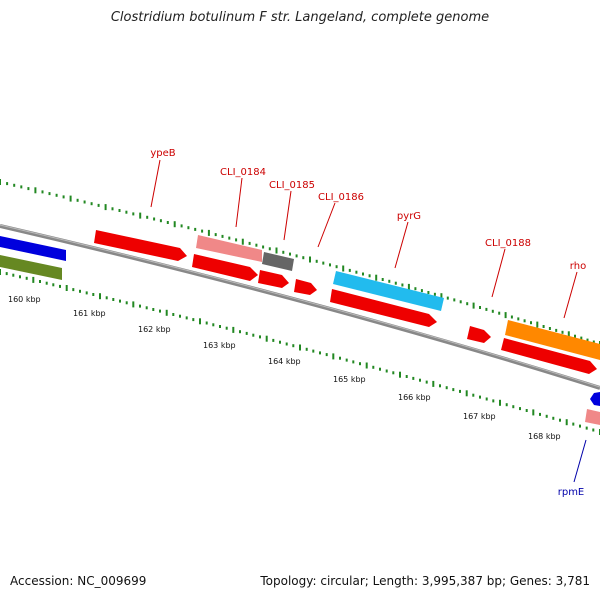 The height and width of the screenshot is (600, 600). Describe the element at coordinates (140, 245) in the screenshot. I see `gene-ypeb` at that location.